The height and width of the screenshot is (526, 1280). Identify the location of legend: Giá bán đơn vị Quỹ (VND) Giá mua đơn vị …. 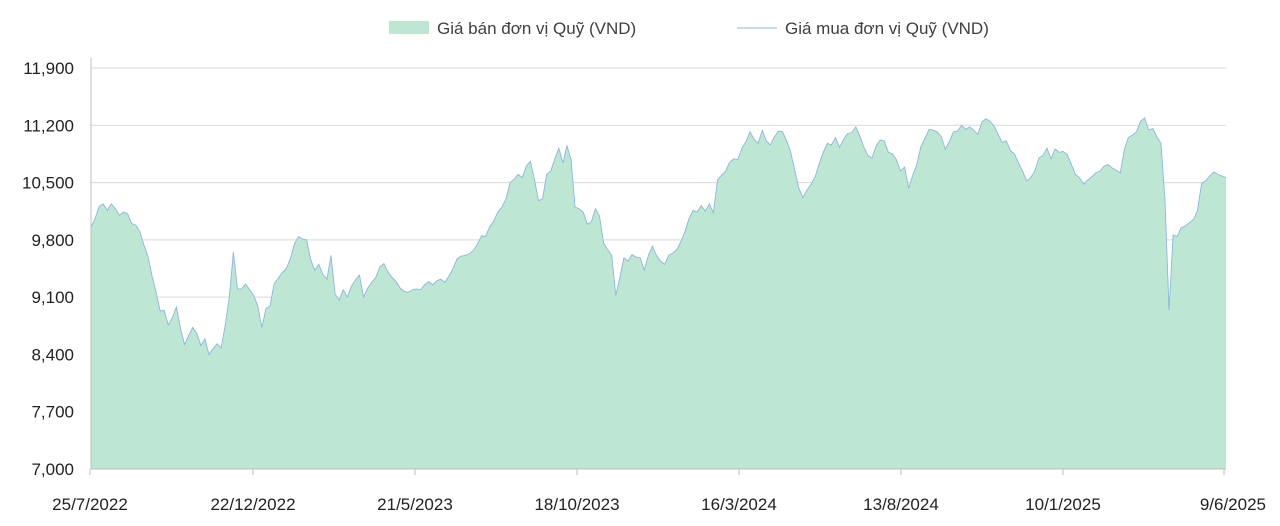
(689, 28).